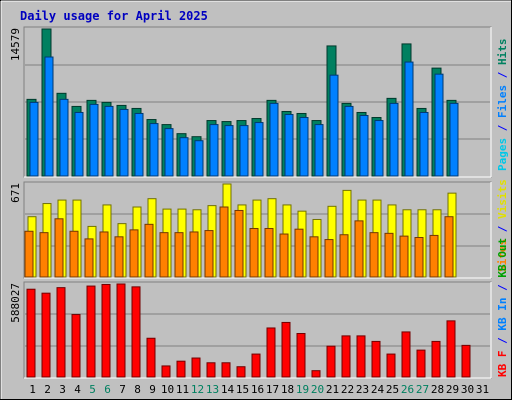 Image resolution: width=512 pixels, height=400 pixels. What do you see at coordinates (502, 154) in the screenshot?
I see `legend-pages: Pages` at bounding box center [502, 154].